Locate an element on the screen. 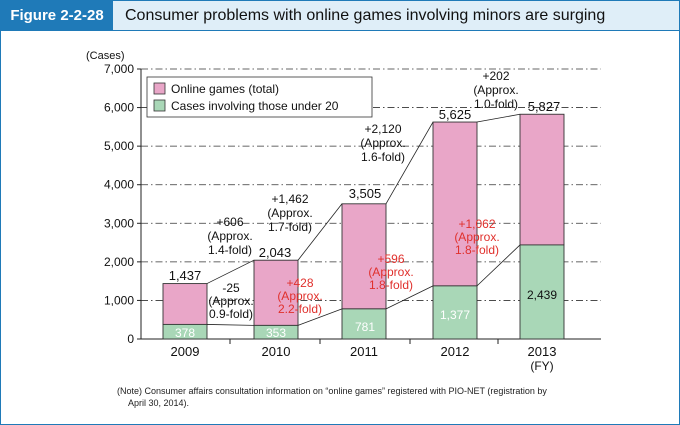 This screenshot has height=425, width=680. annotation-total: +606 is located at coordinates (229, 222).